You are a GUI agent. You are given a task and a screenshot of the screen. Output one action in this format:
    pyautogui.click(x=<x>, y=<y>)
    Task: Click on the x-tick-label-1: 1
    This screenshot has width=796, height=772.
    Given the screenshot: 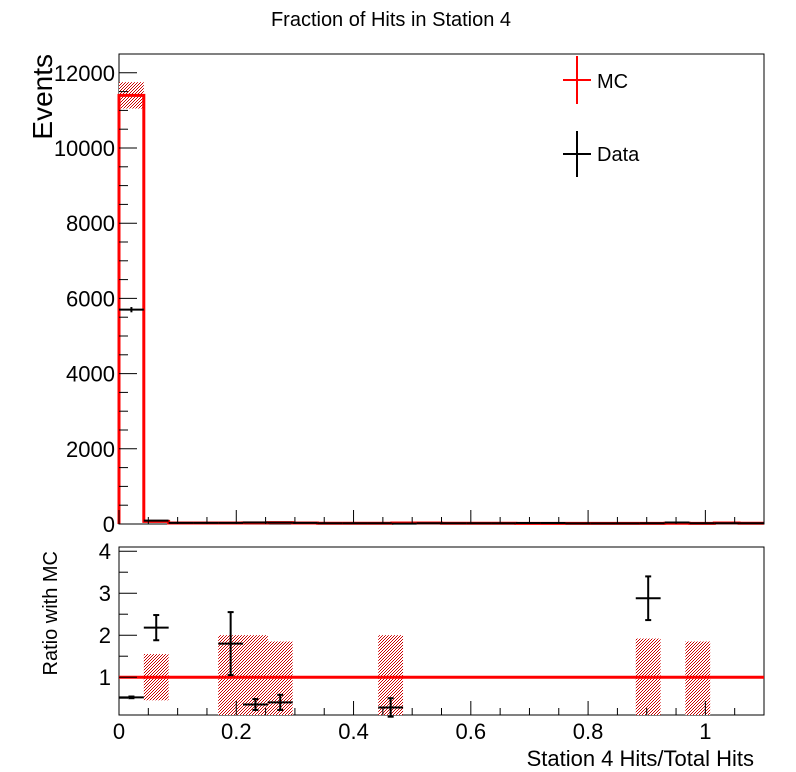 What is the action you would take?
    pyautogui.click(x=705, y=731)
    